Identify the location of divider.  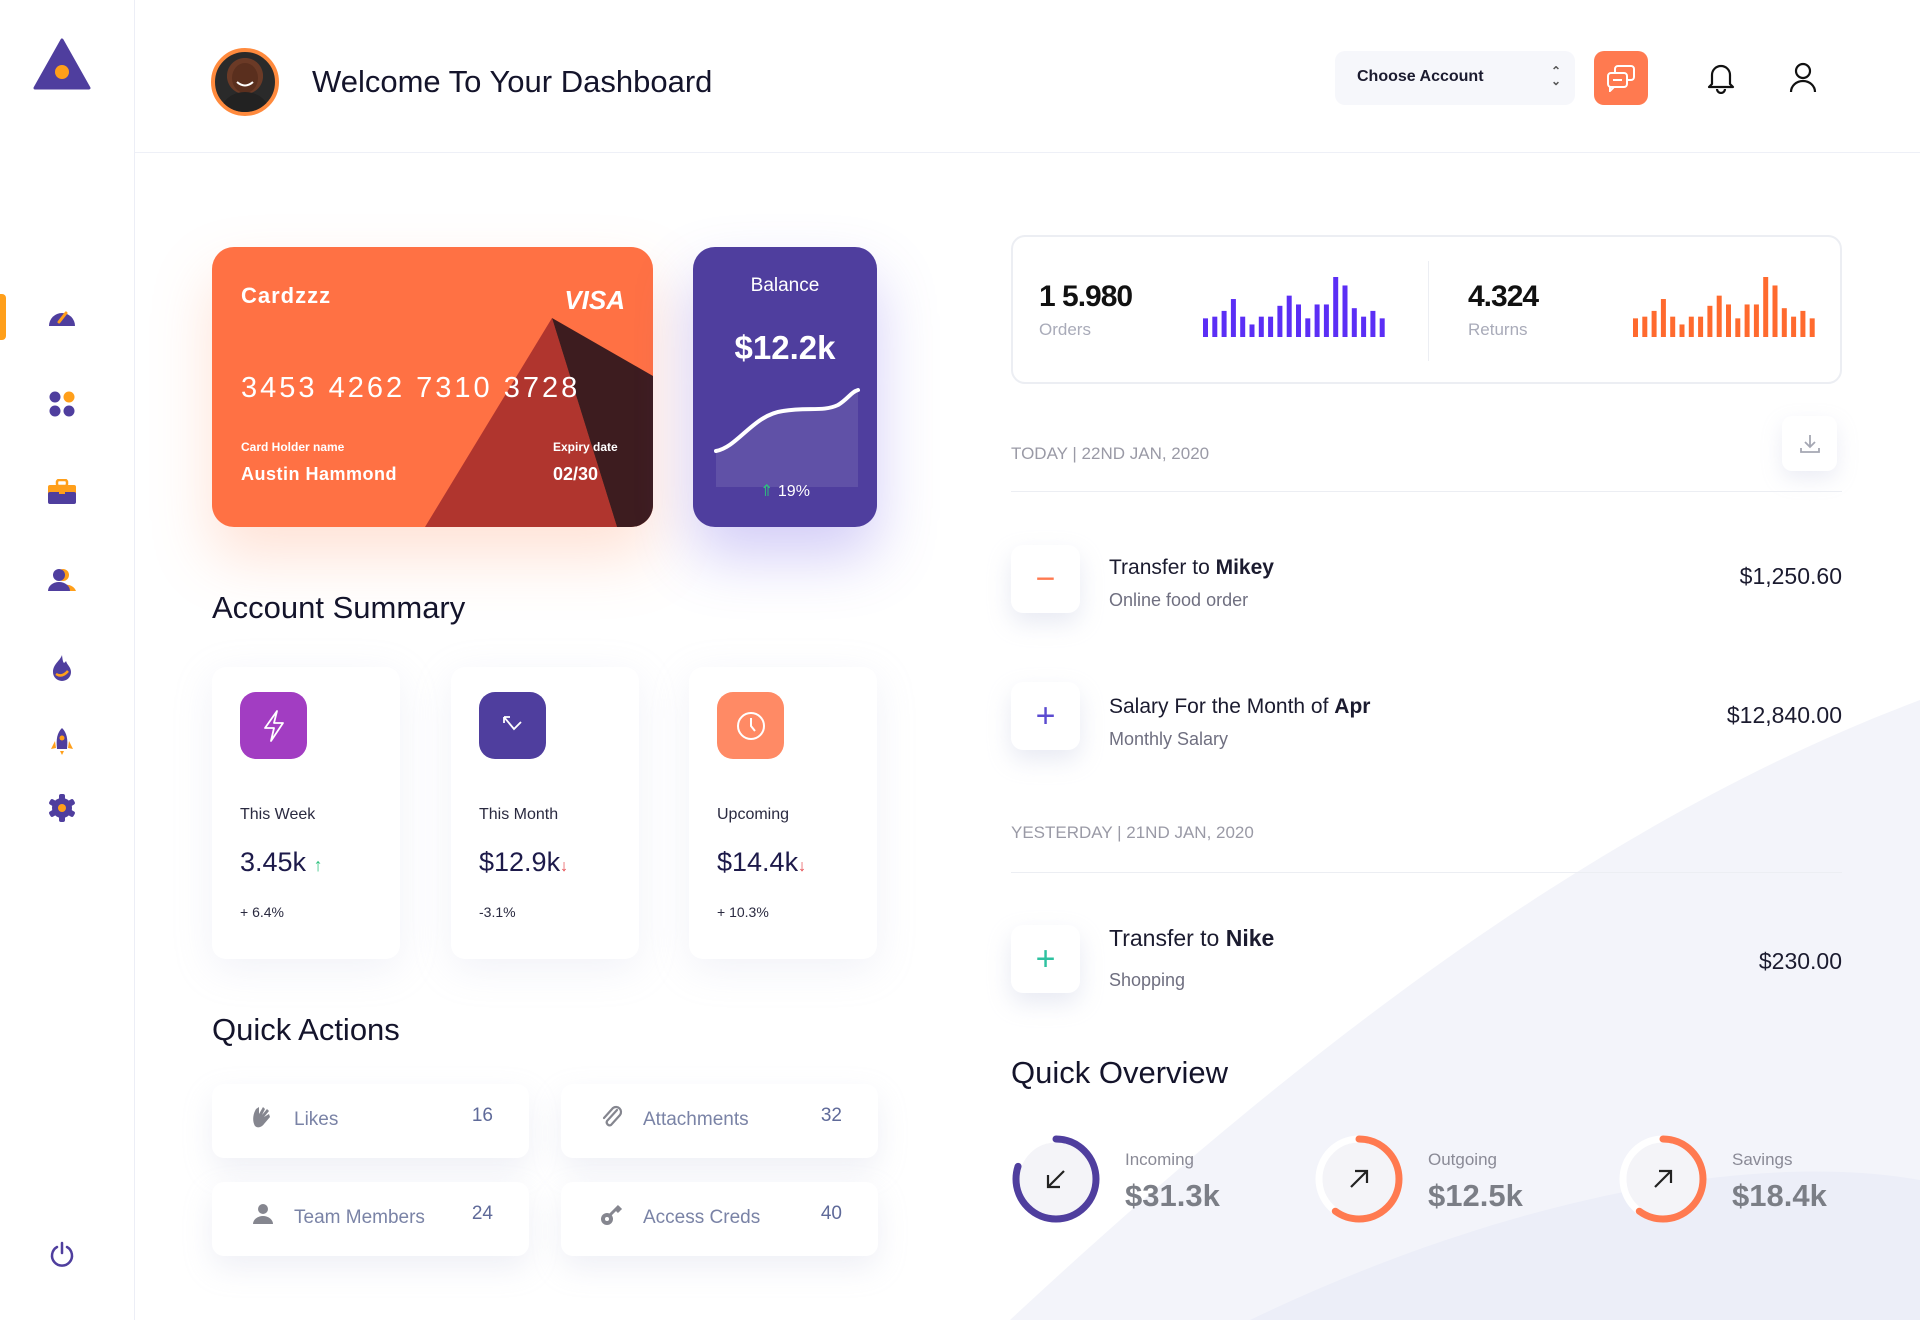
(1426, 872).